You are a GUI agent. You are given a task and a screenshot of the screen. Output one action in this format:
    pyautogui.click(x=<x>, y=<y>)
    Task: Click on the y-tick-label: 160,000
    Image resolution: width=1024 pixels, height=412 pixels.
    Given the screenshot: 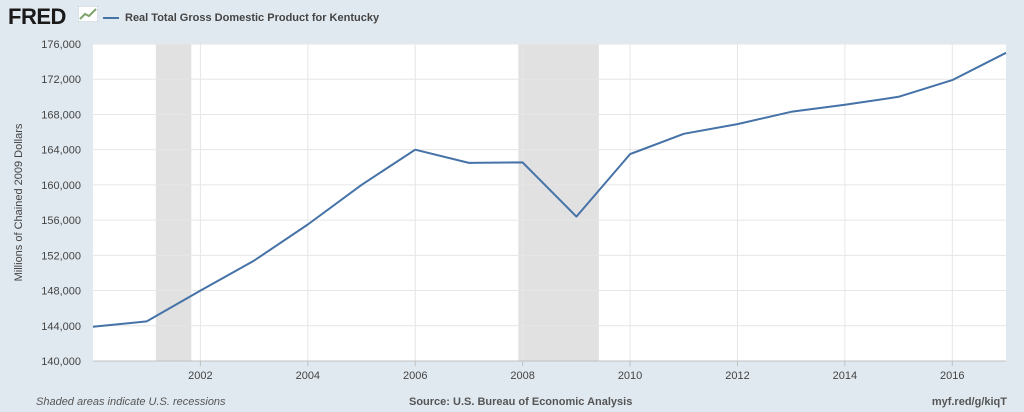 What is the action you would take?
    pyautogui.click(x=61, y=186)
    